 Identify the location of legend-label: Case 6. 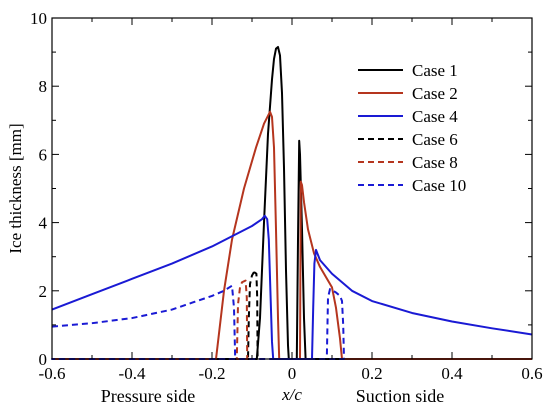
(435, 139).